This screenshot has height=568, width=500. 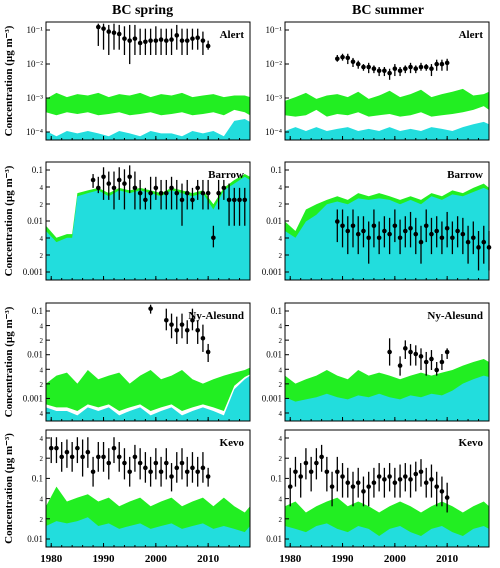 What do you see at coordinates (290, 559) in the screenshot?
I see `x-tick-label: 1980` at bounding box center [290, 559].